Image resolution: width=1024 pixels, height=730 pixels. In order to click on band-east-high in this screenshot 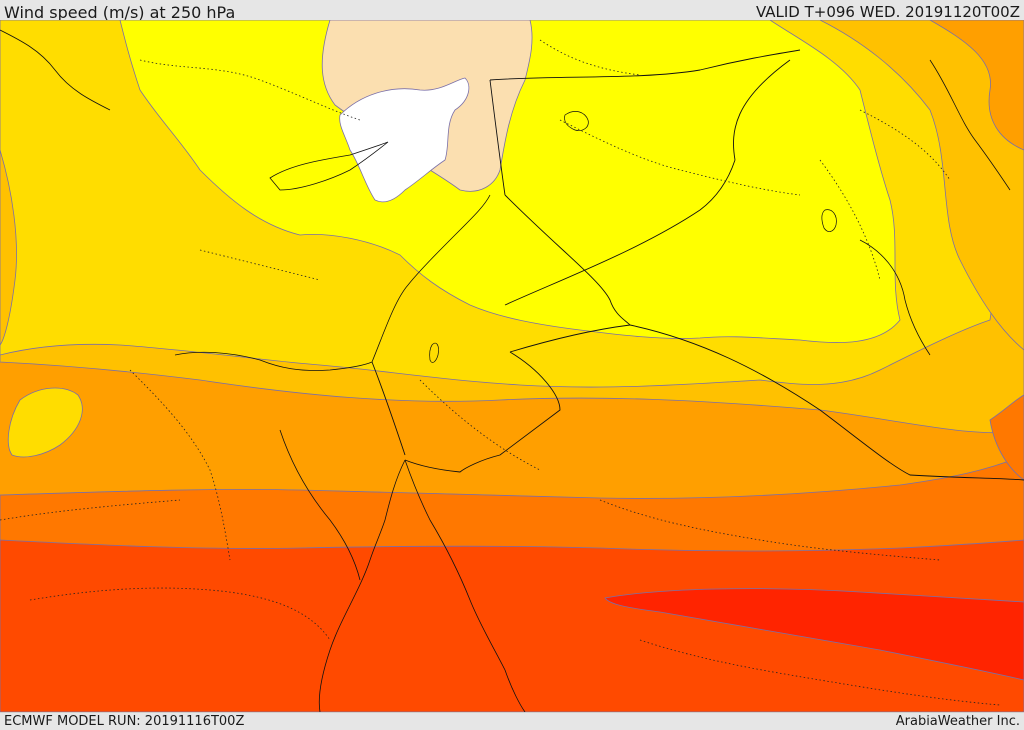, I will do `click(976, 85)`.